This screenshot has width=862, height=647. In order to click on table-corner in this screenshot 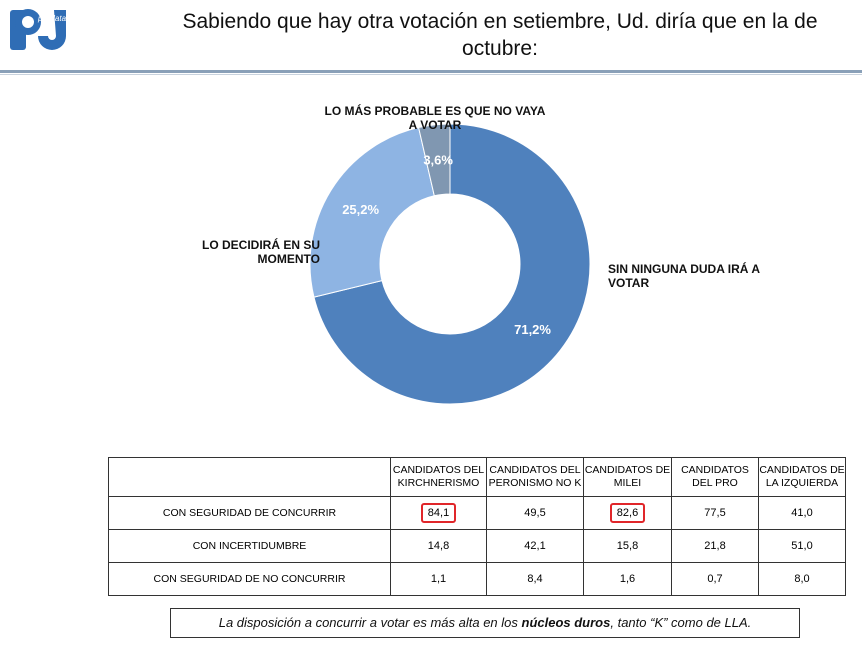, I will do `click(249, 477)`.